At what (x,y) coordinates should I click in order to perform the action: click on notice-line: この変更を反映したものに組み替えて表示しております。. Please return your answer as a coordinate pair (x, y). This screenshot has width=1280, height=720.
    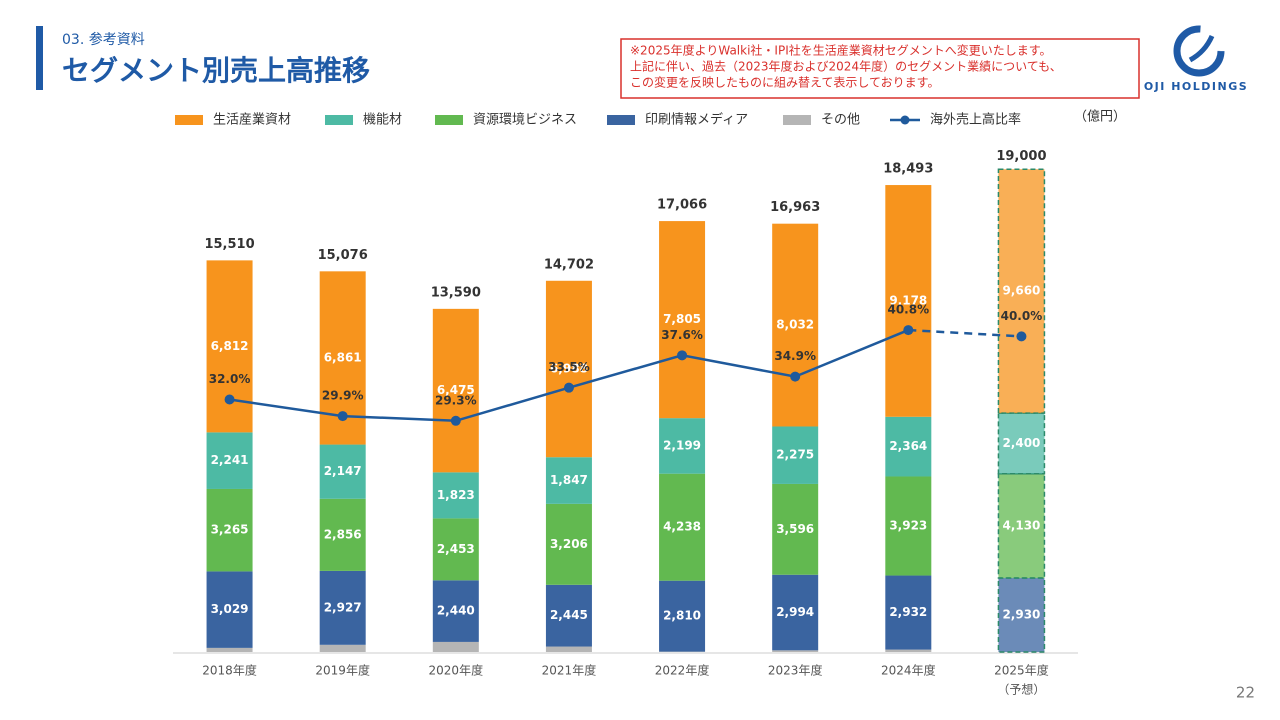
    Looking at the image, I should click on (784, 82).